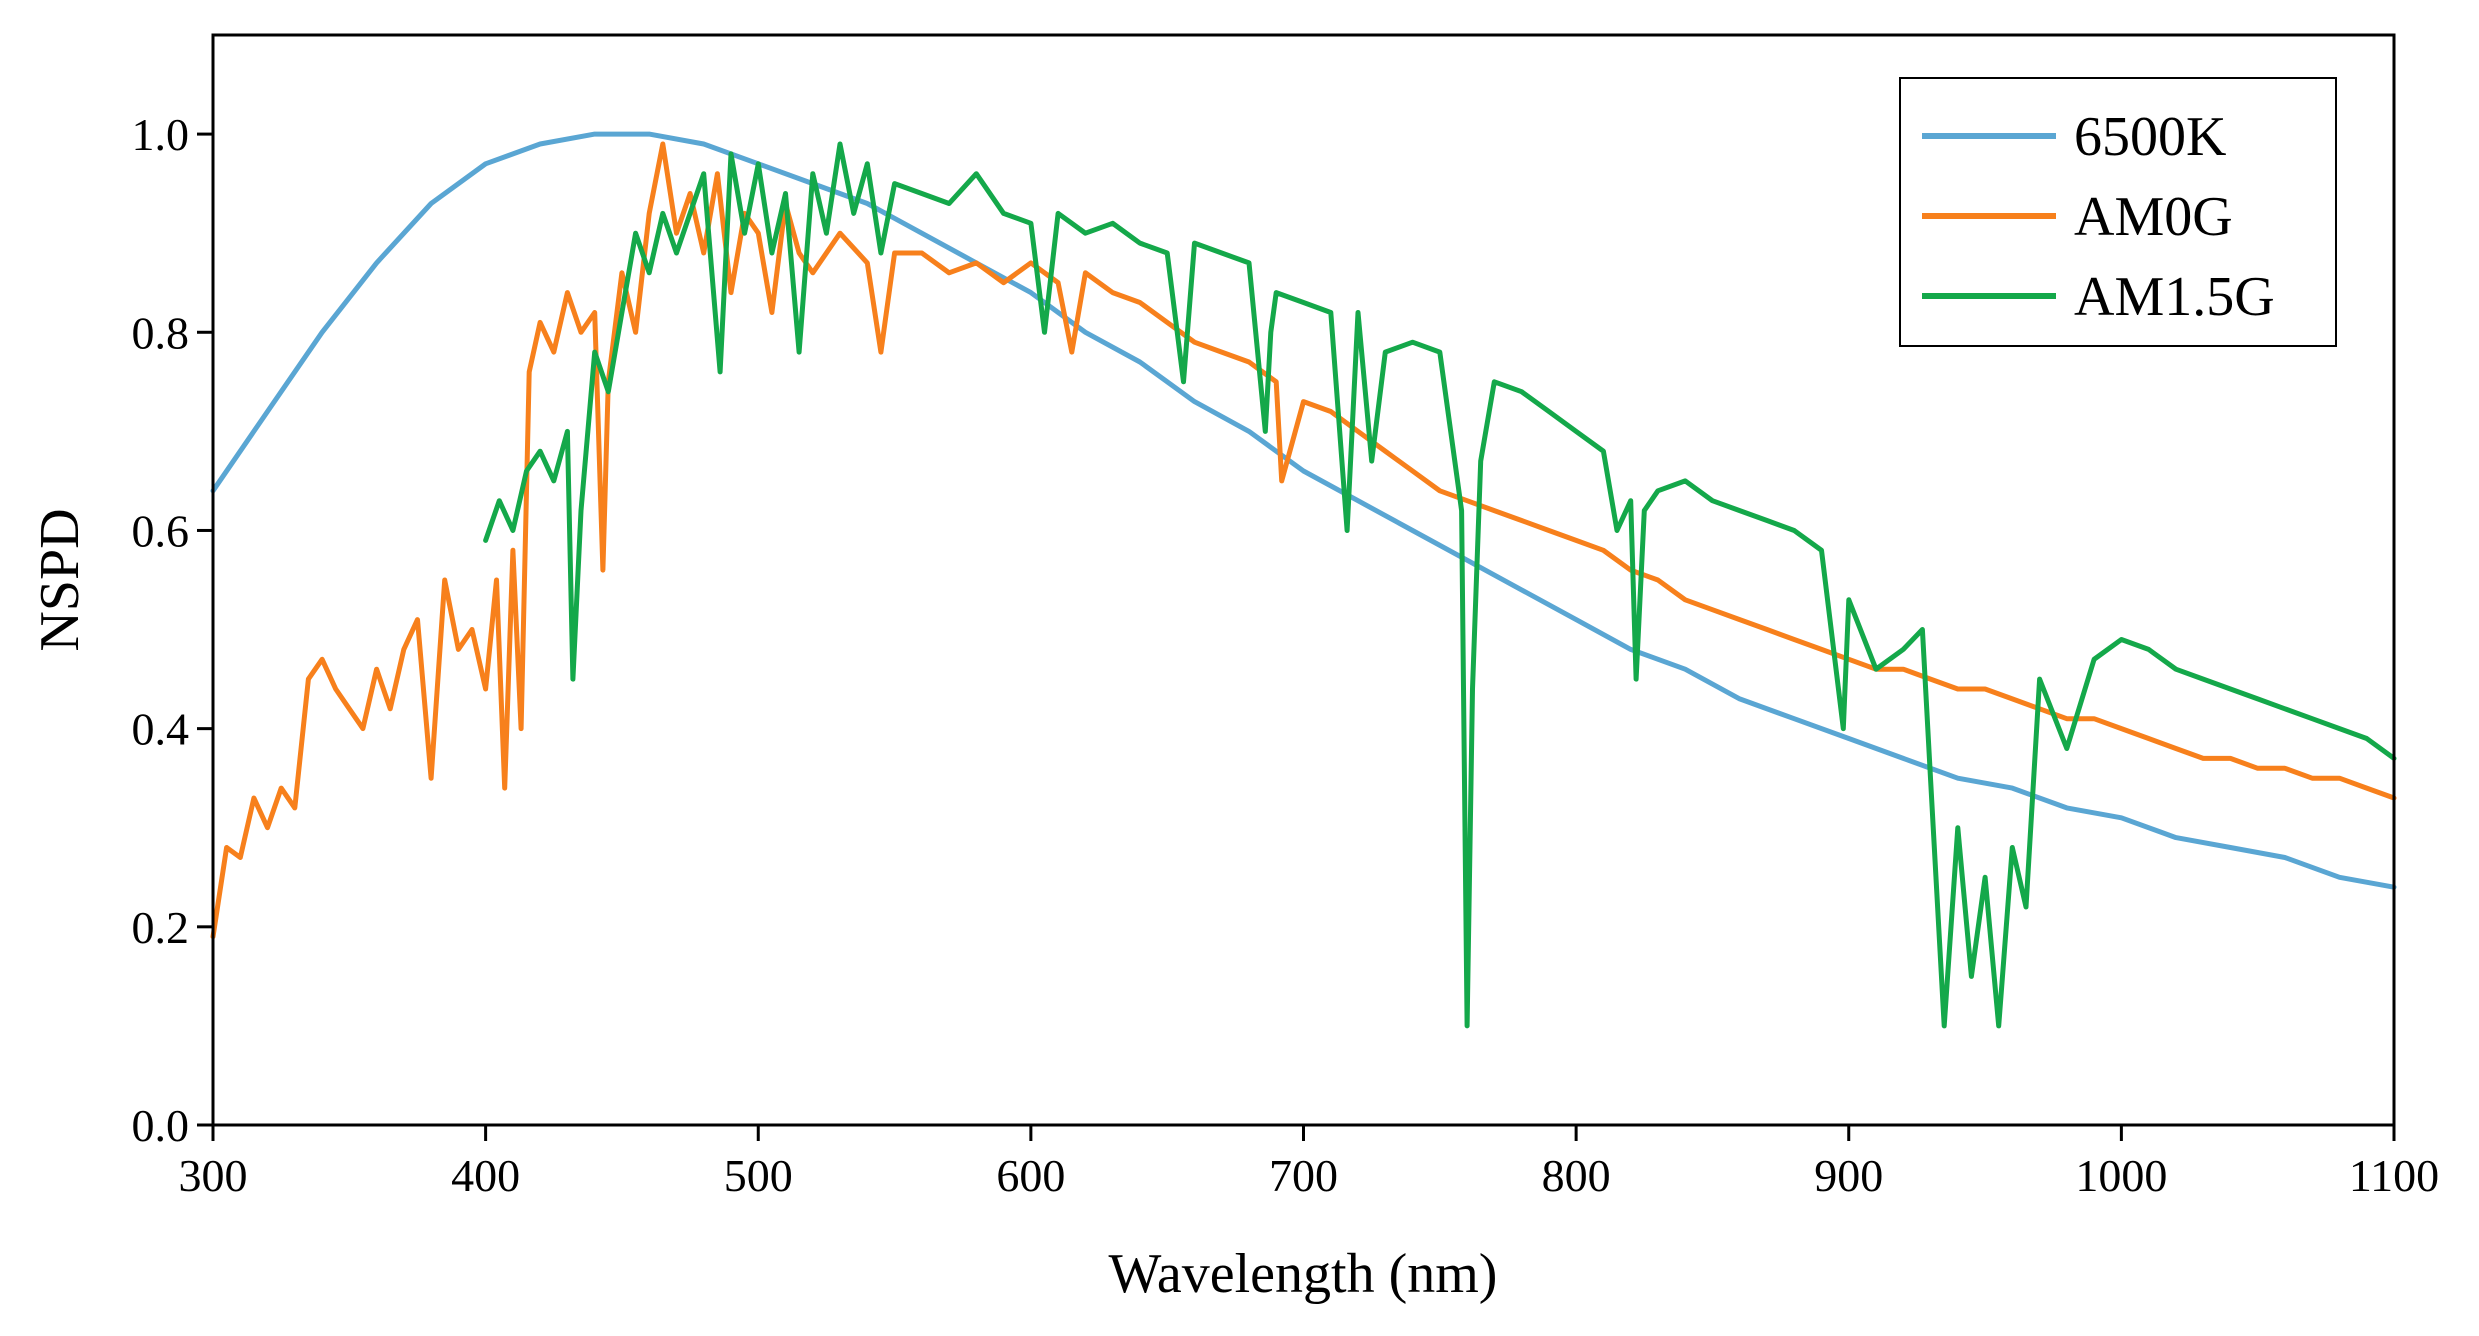 This screenshot has width=2479, height=1336. I want to click on x-tick-label: 1100, so click(2394, 1175).